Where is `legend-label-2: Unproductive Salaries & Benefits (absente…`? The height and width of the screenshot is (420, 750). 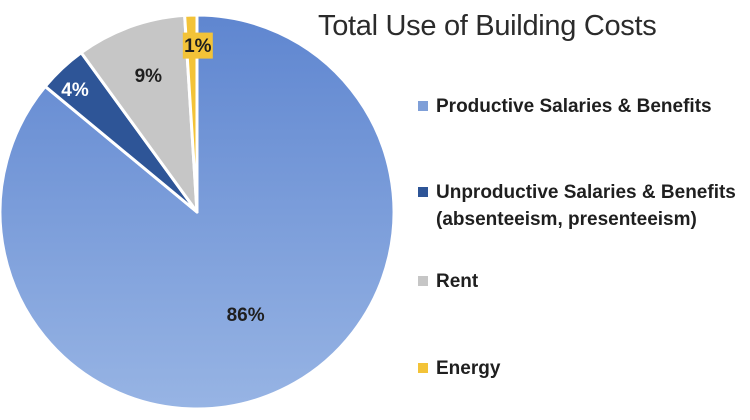
legend-label-2: Unproductive Salaries & Benefits (absente… is located at coordinates (586, 206).